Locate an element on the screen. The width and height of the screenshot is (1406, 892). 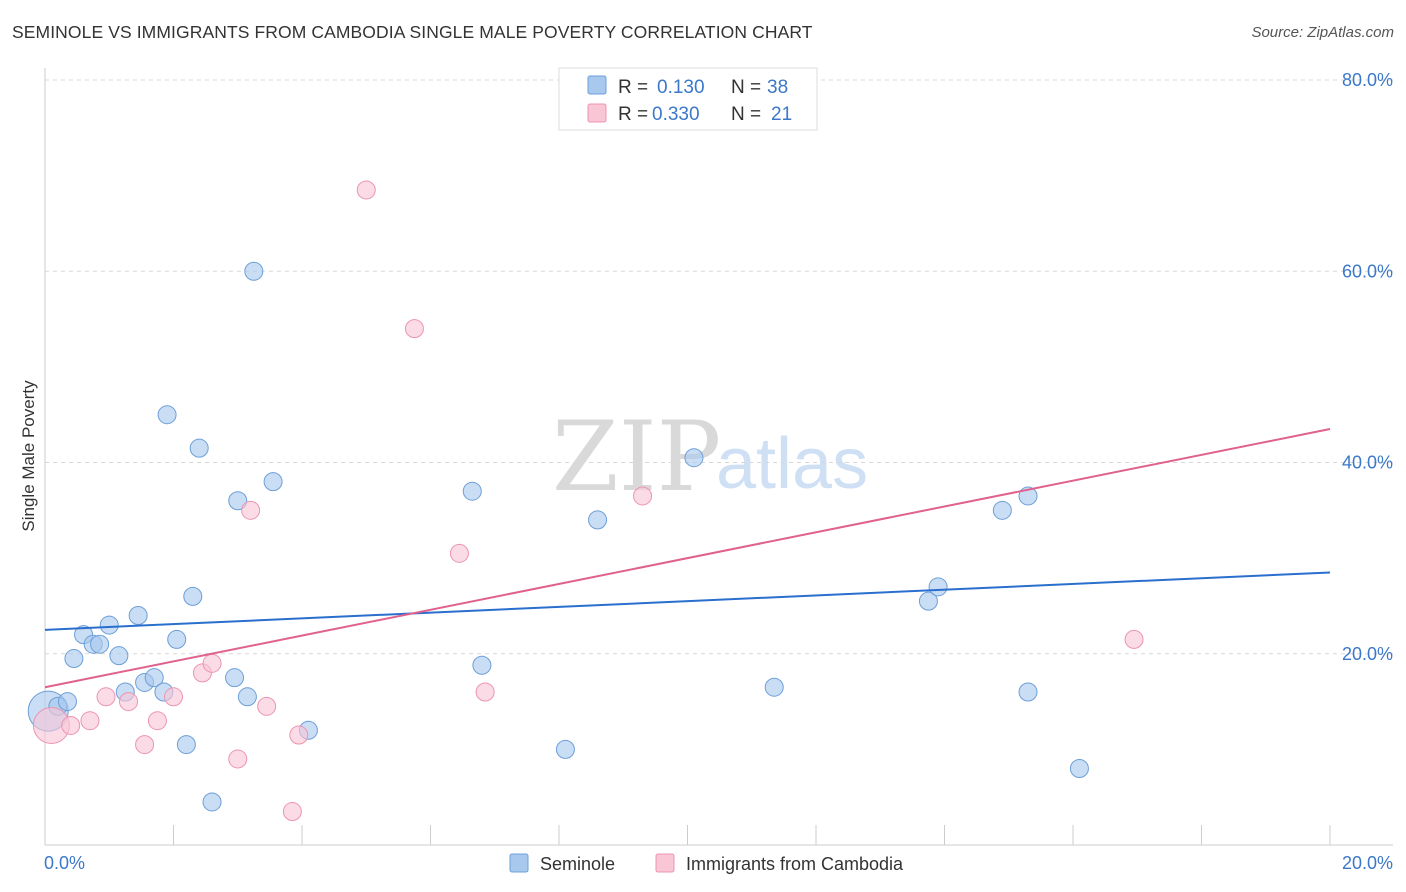
legend-r-label-seminole: R = is located at coordinates (633, 87).